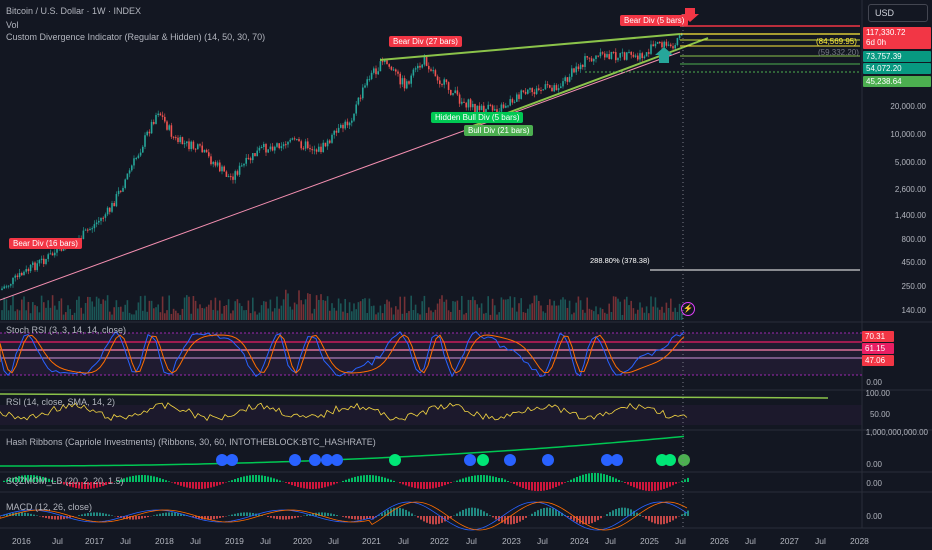  What do you see at coordinates (897, 38) in the screenshot?
I see `last-price-tag: 117,330.72 6d 0h` at bounding box center [897, 38].